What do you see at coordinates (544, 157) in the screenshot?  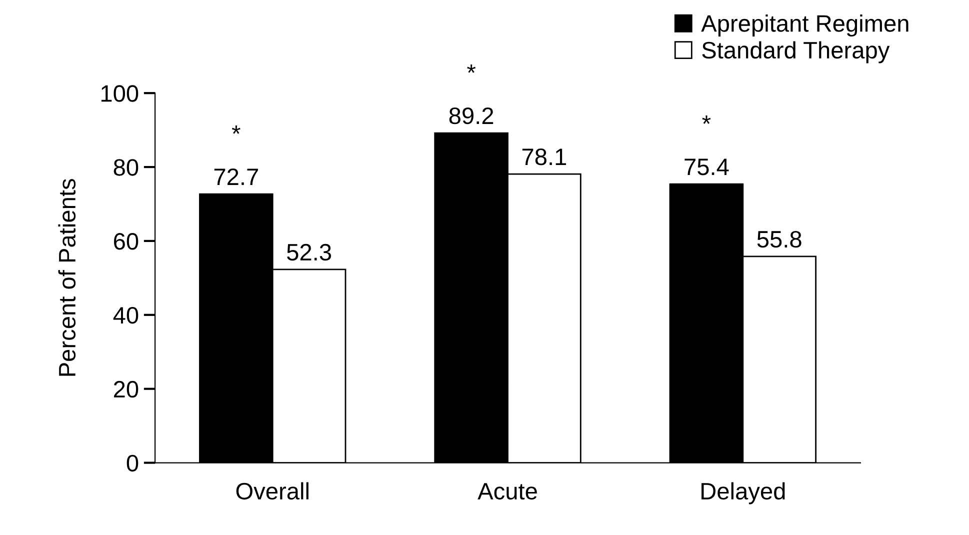 I see `data-label: 78.1` at bounding box center [544, 157].